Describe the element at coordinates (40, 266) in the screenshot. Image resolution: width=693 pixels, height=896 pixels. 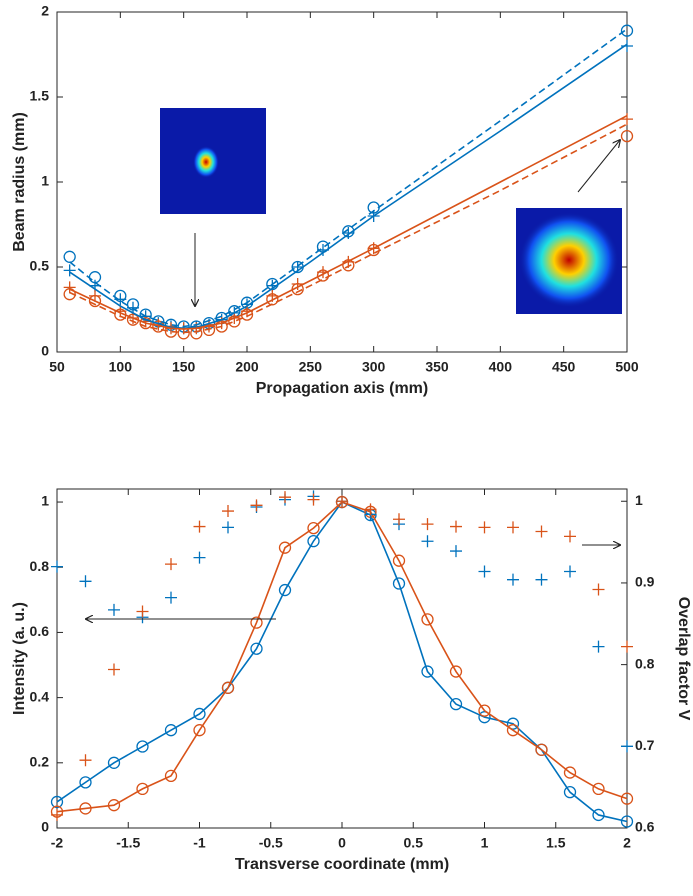
I see `y-tick-label: 0.5` at that location.